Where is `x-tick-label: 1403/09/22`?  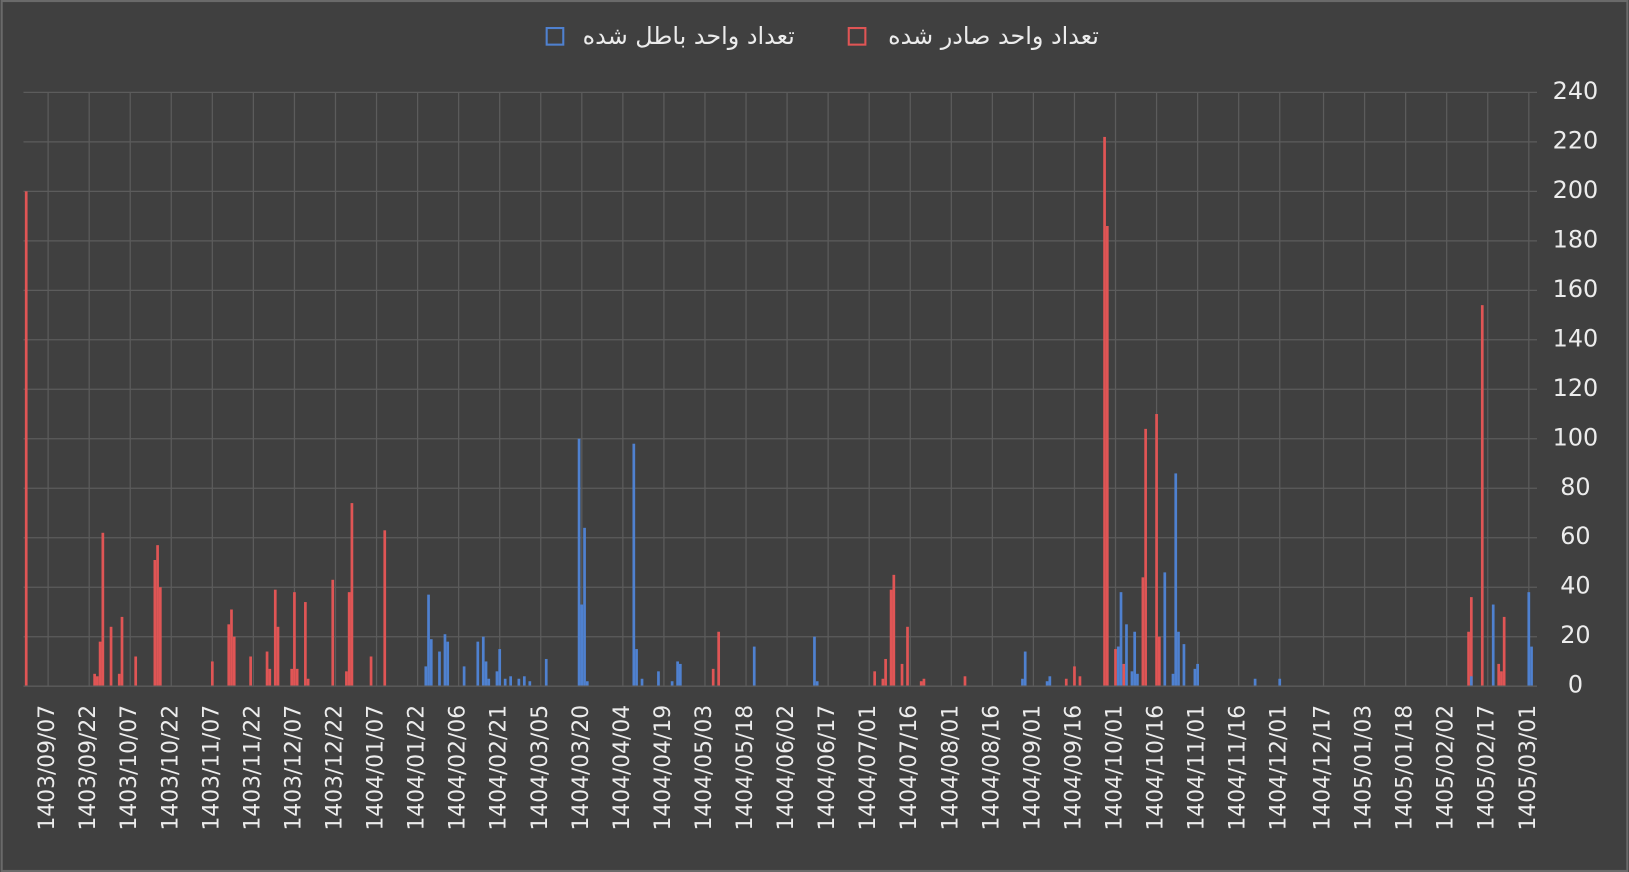 x-tick-label: 1403/09/22 is located at coordinates (88, 768).